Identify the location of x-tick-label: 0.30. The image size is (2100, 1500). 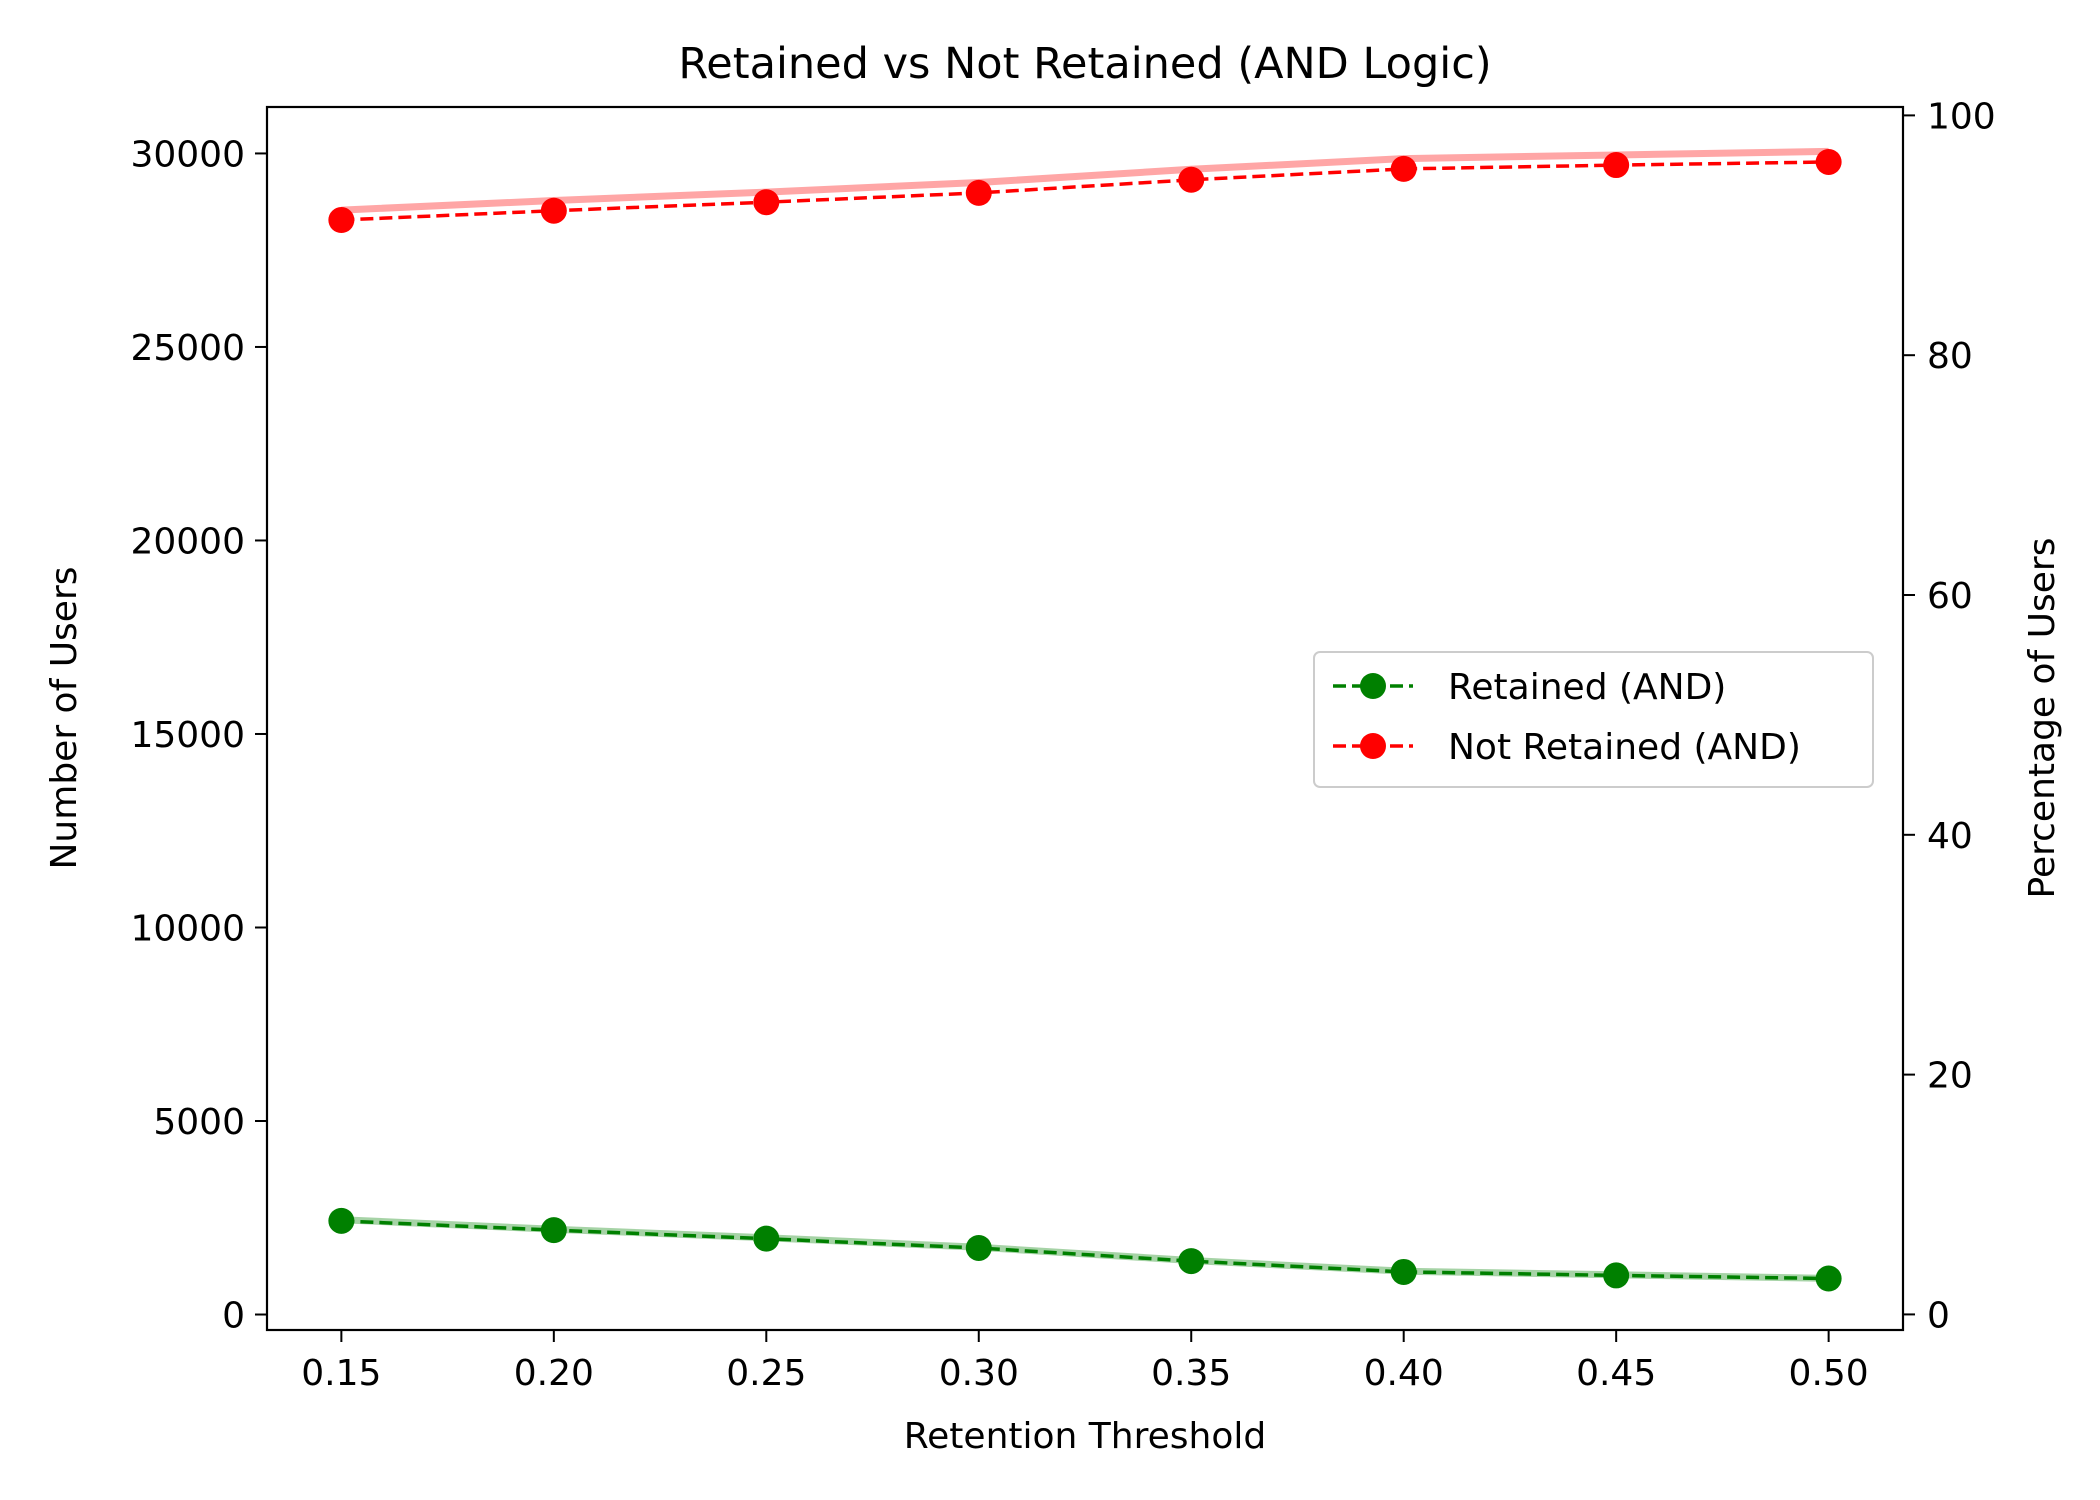
(979, 1373).